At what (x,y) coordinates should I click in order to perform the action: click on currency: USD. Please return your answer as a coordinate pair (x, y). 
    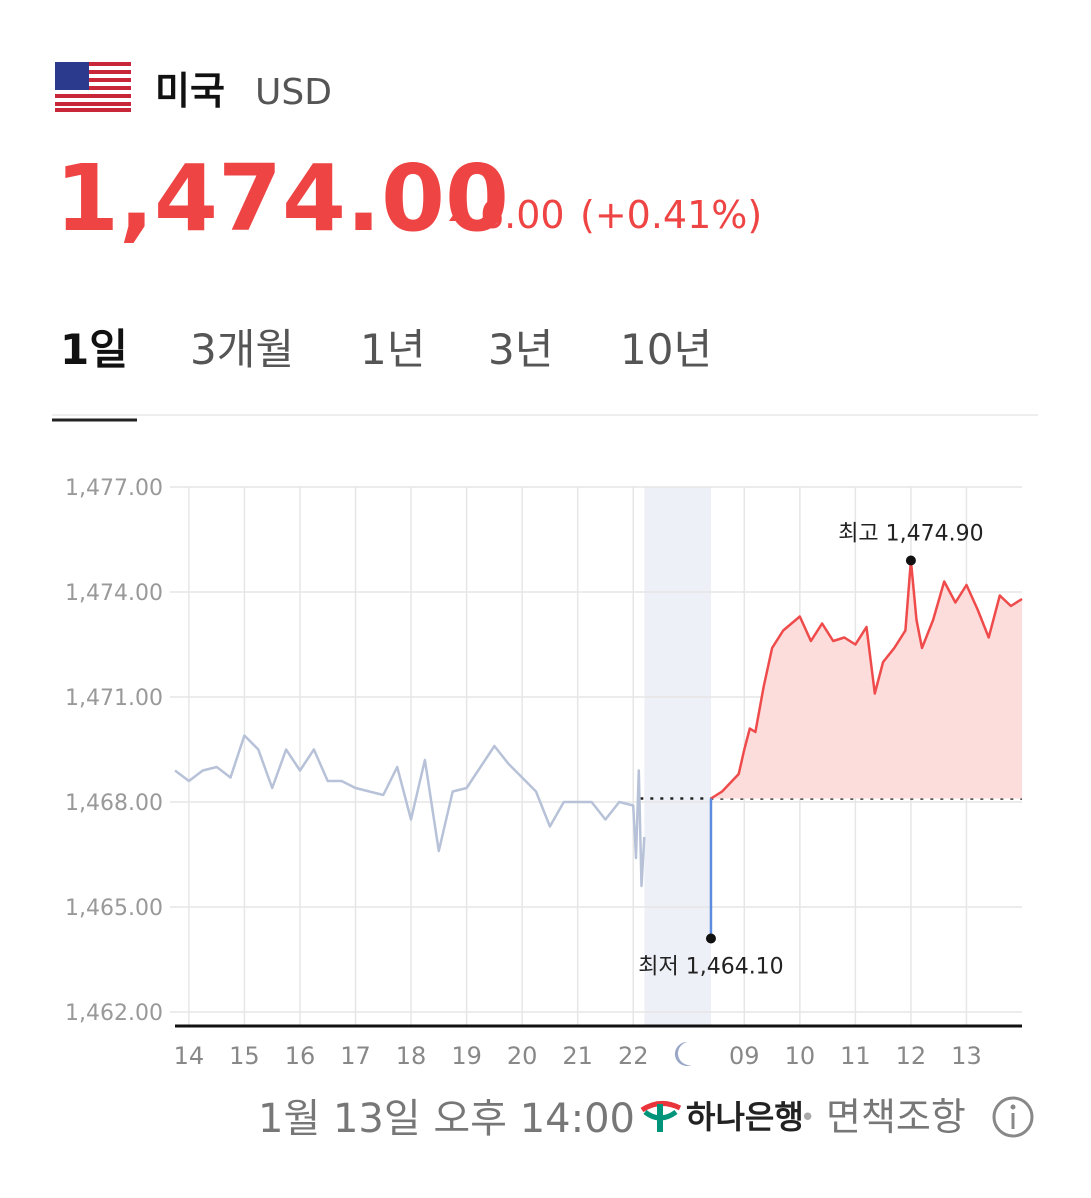
    Looking at the image, I should click on (293, 92).